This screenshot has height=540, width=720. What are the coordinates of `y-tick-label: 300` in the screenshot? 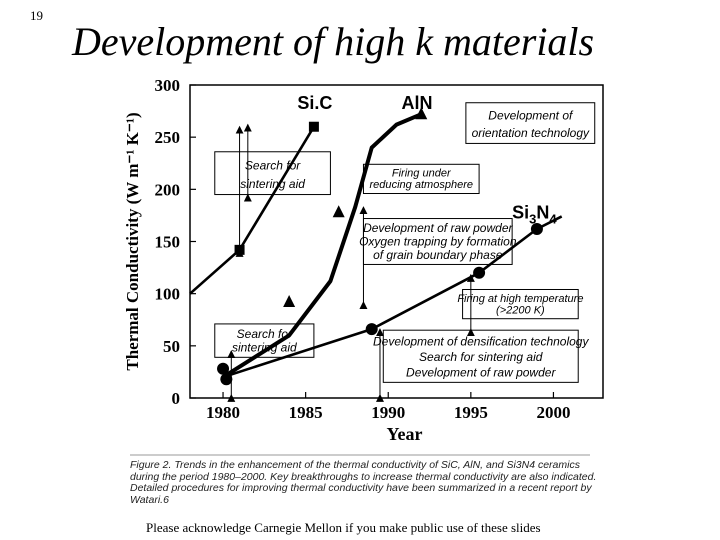 It's located at (168, 85).